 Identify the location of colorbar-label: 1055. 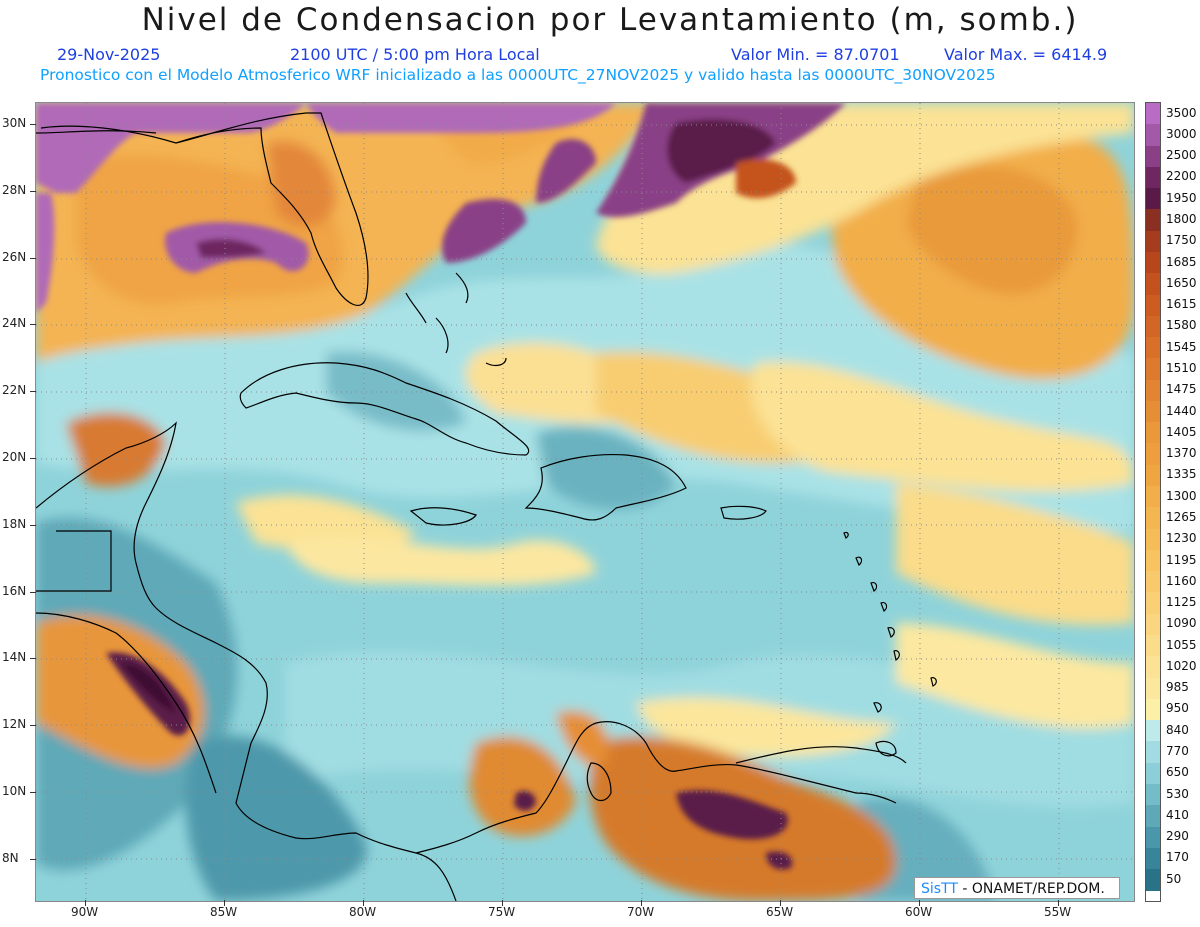
(1181, 644).